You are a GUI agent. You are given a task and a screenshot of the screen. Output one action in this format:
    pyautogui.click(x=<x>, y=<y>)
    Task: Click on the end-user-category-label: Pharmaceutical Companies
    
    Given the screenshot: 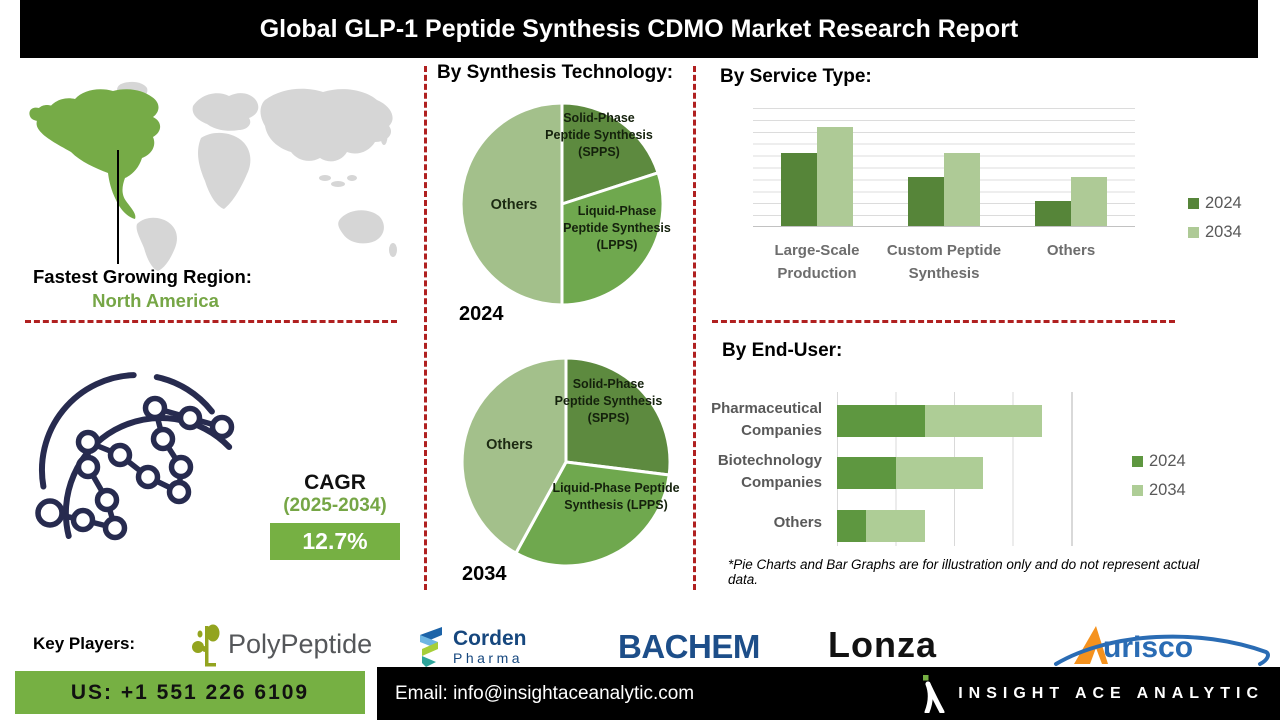 What is the action you would take?
    pyautogui.click(x=766, y=419)
    